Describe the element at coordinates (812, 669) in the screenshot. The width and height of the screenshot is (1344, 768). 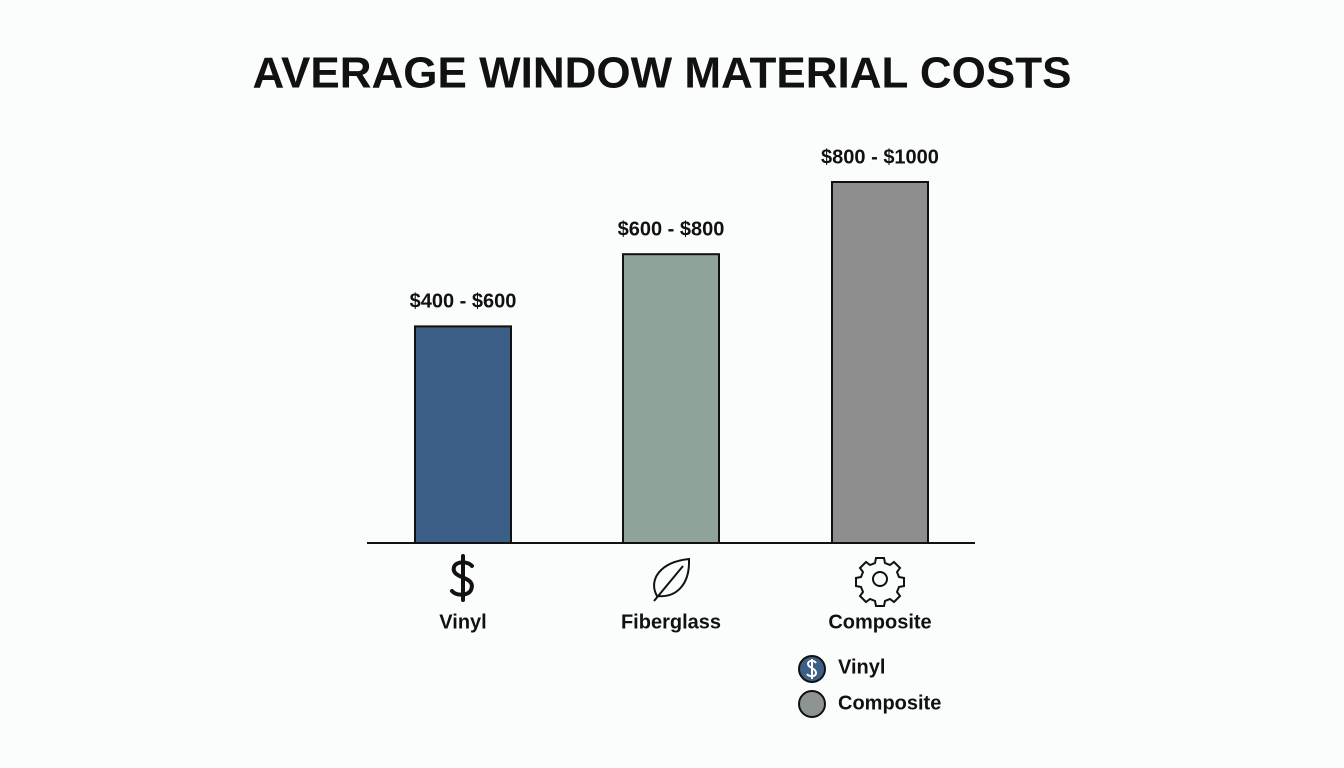
I see `legend-icon` at that location.